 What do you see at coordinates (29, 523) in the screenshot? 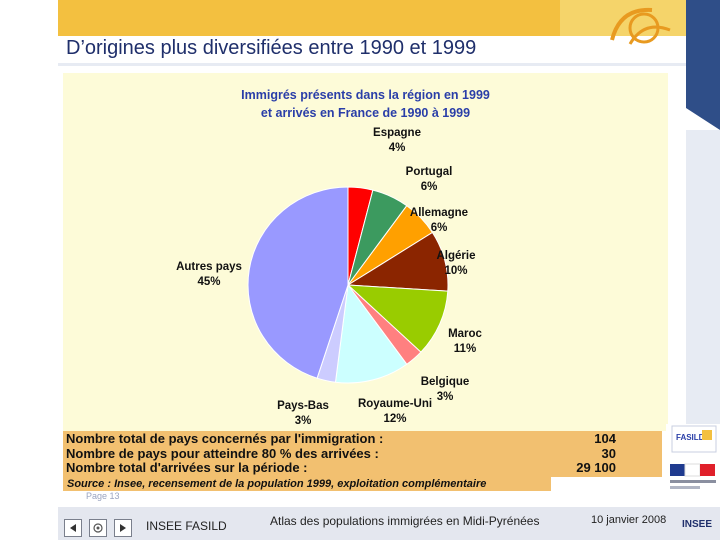
I see `footer-left-block` at bounding box center [29, 523].